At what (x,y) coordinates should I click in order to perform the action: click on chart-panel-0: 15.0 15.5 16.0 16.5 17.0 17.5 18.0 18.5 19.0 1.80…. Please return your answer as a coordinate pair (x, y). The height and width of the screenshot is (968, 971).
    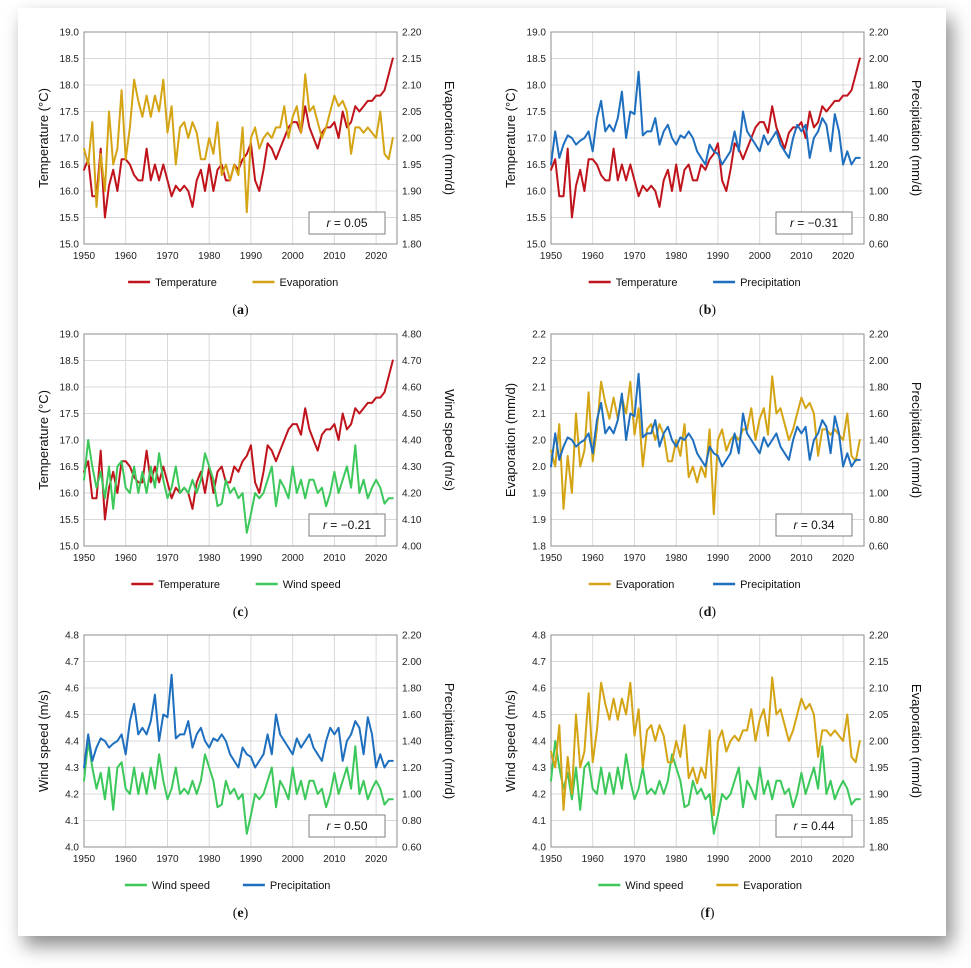
    Looking at the image, I should click on (246, 173).